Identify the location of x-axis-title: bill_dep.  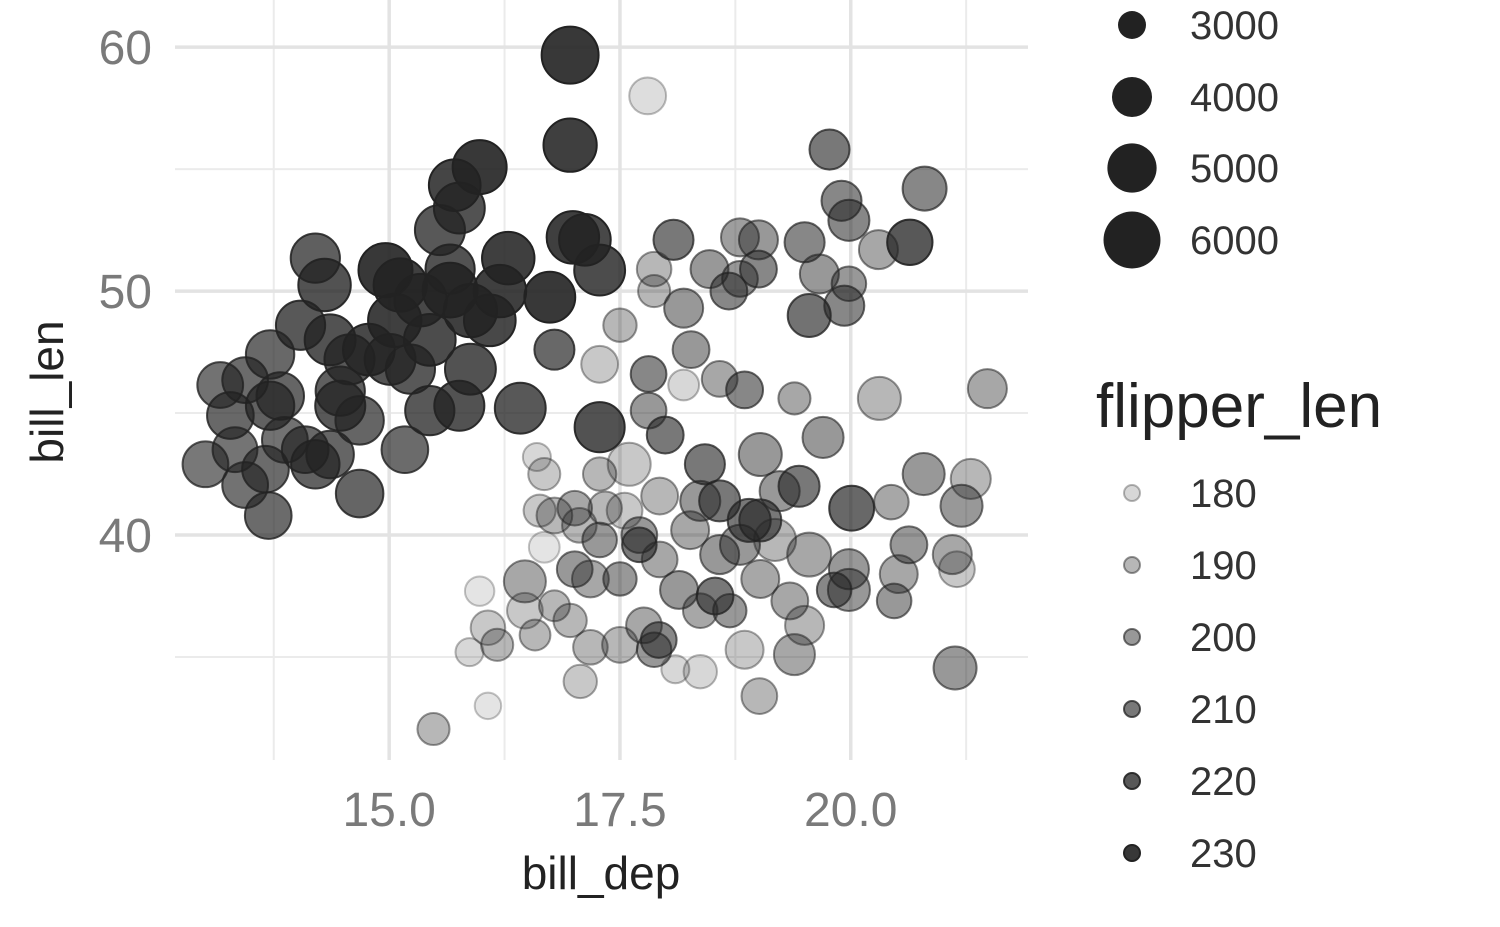
(601, 873).